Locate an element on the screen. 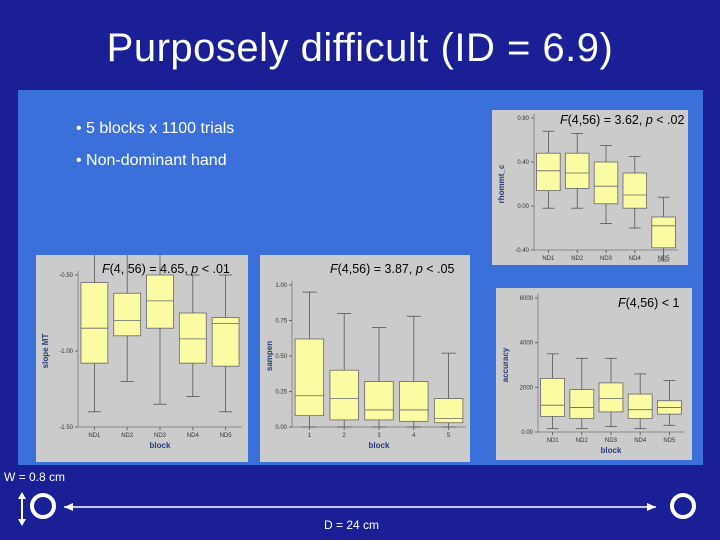  y-axis-label: sampen is located at coordinates (269, 356).